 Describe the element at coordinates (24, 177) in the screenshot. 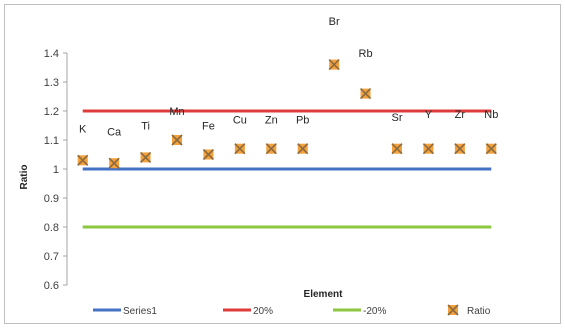

I see `y-axis-title: Ratio` at that location.